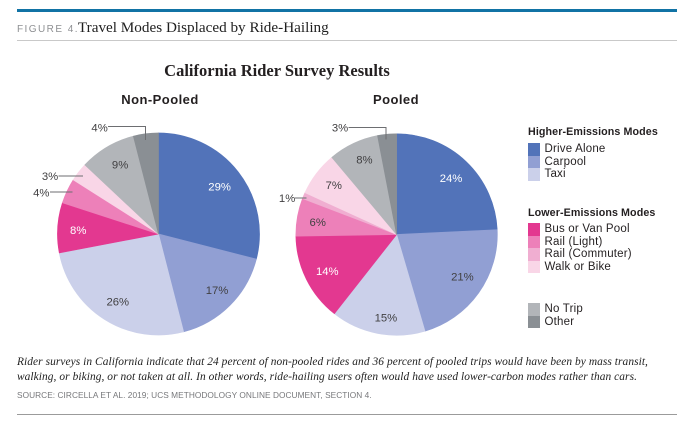  What do you see at coordinates (327, 272) in the screenshot?
I see `svg-text: 14%` at bounding box center [327, 272].